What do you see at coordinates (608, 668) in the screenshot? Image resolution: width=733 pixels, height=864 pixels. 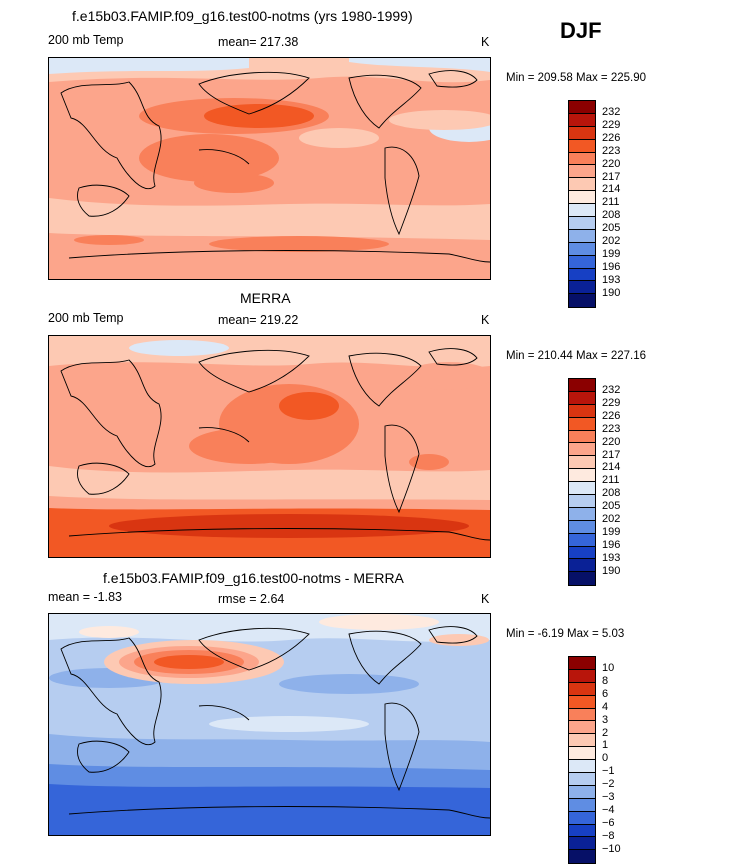 I see `colorbar-tick-label: 10` at bounding box center [608, 668].